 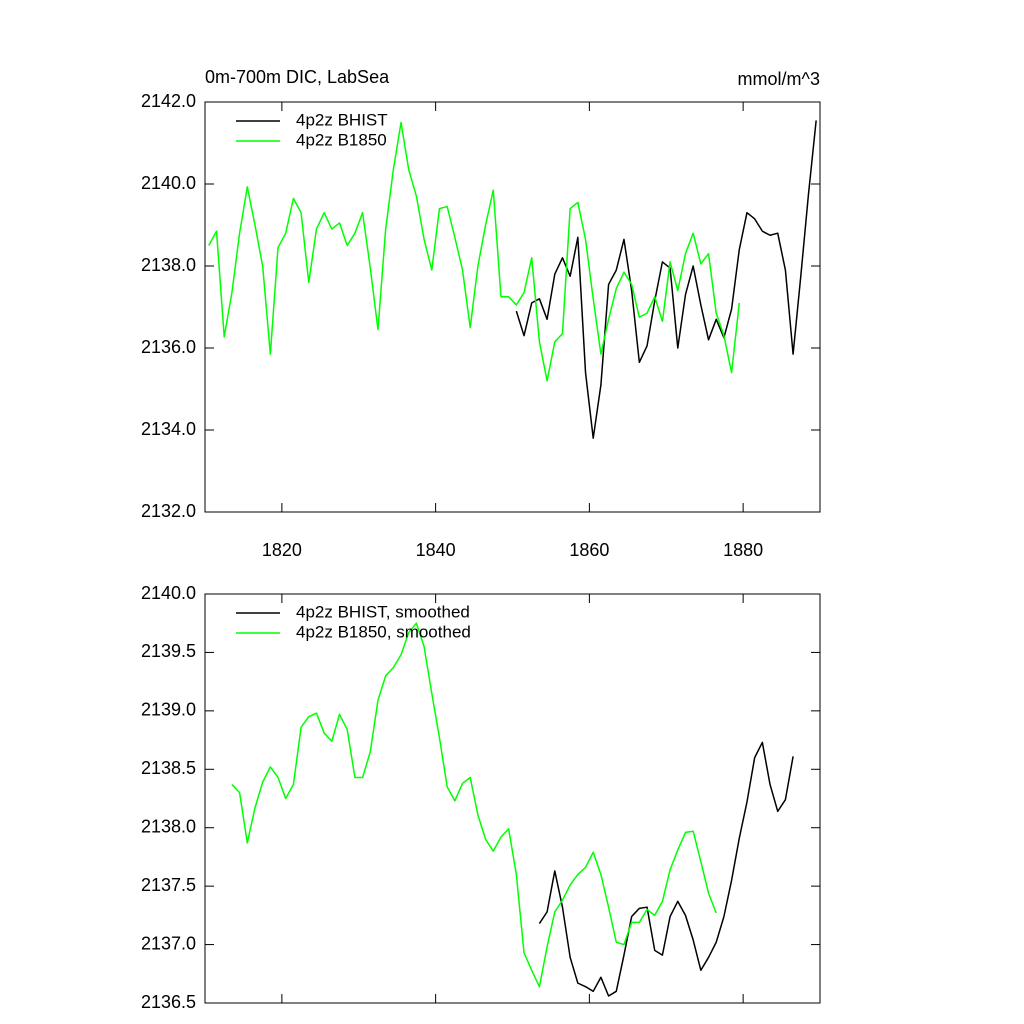 I want to click on units-label: mmol/m^3, so click(x=779, y=79).